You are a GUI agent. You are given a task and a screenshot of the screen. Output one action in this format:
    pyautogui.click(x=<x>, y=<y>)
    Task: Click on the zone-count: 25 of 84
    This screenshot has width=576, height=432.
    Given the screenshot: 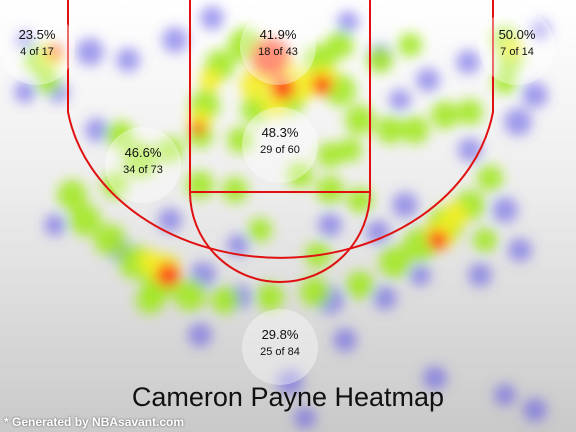 What is the action you would take?
    pyautogui.click(x=280, y=352)
    